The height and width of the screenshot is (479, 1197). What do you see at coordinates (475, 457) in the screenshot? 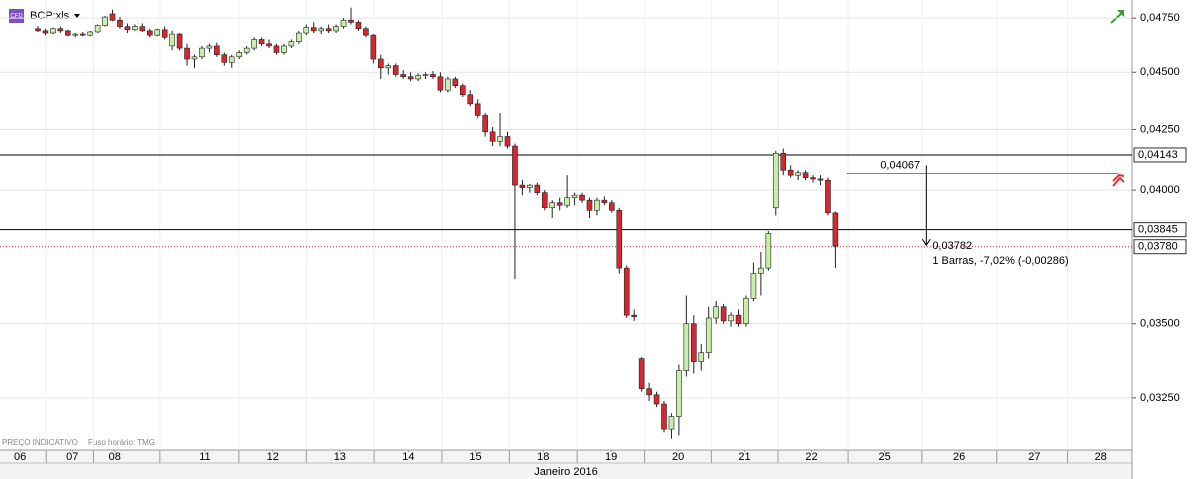
I see `x-tick-label: 15` at bounding box center [475, 457].